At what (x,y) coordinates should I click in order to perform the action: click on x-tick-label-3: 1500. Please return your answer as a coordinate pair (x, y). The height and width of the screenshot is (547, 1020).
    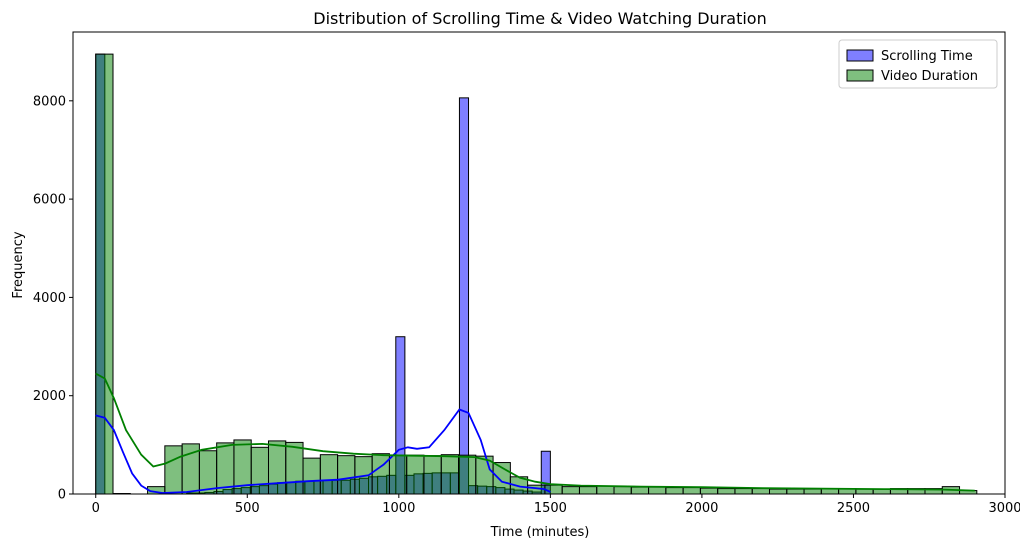
    Looking at the image, I should click on (550, 508).